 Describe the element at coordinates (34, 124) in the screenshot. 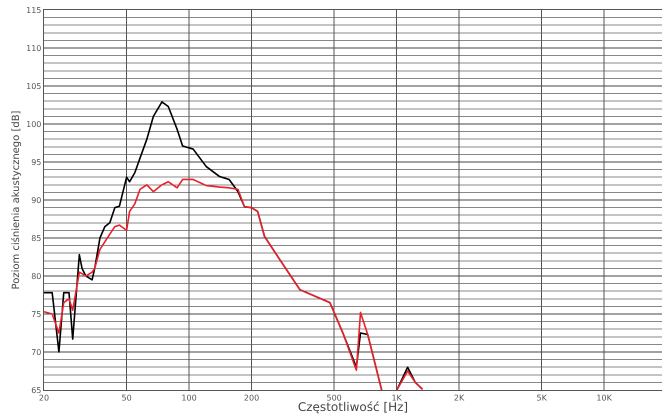

I see `y-tick-label: 100` at that location.